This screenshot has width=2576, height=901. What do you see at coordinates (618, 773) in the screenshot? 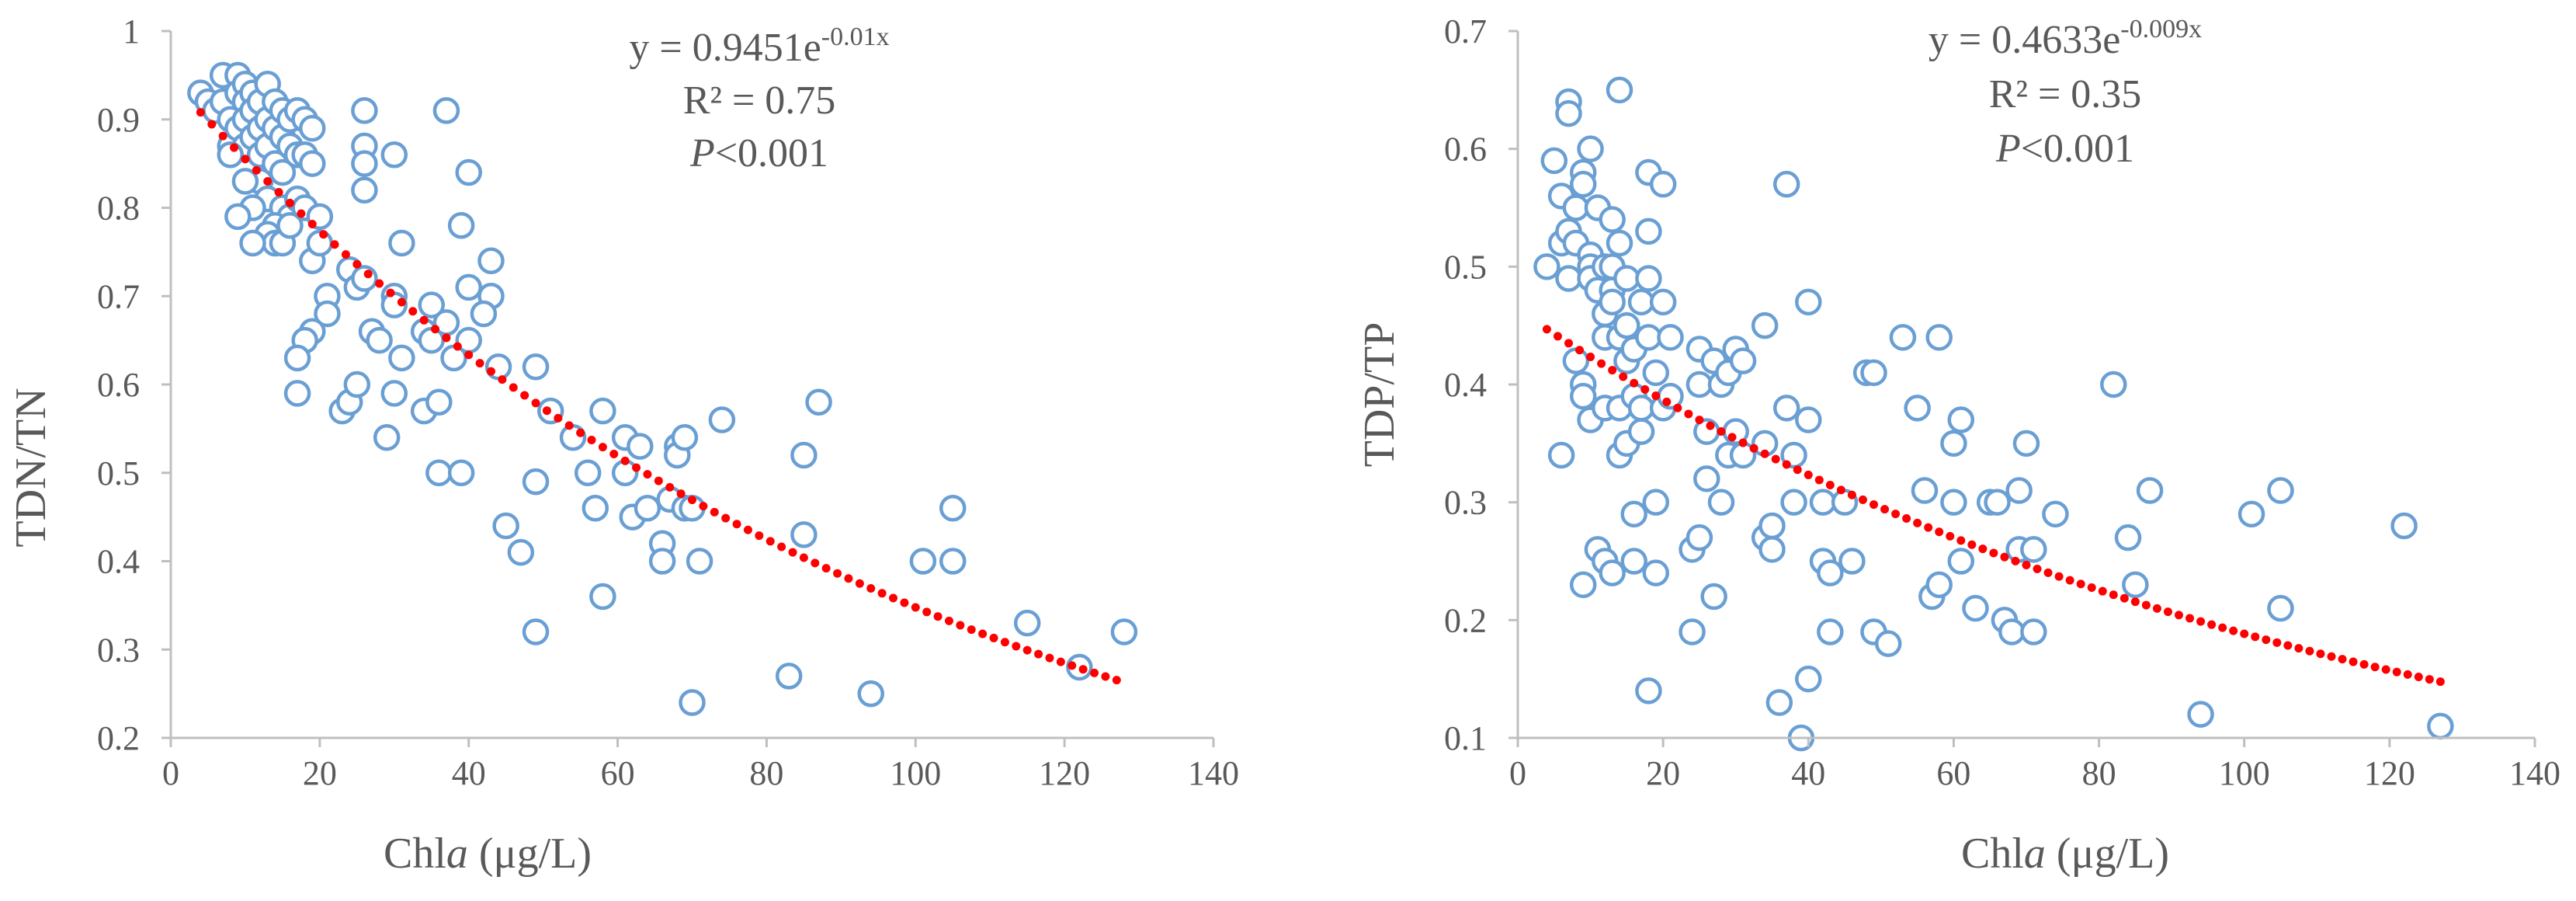
I see `chart-tdn-tn-x-tick-label: 60` at bounding box center [618, 773].